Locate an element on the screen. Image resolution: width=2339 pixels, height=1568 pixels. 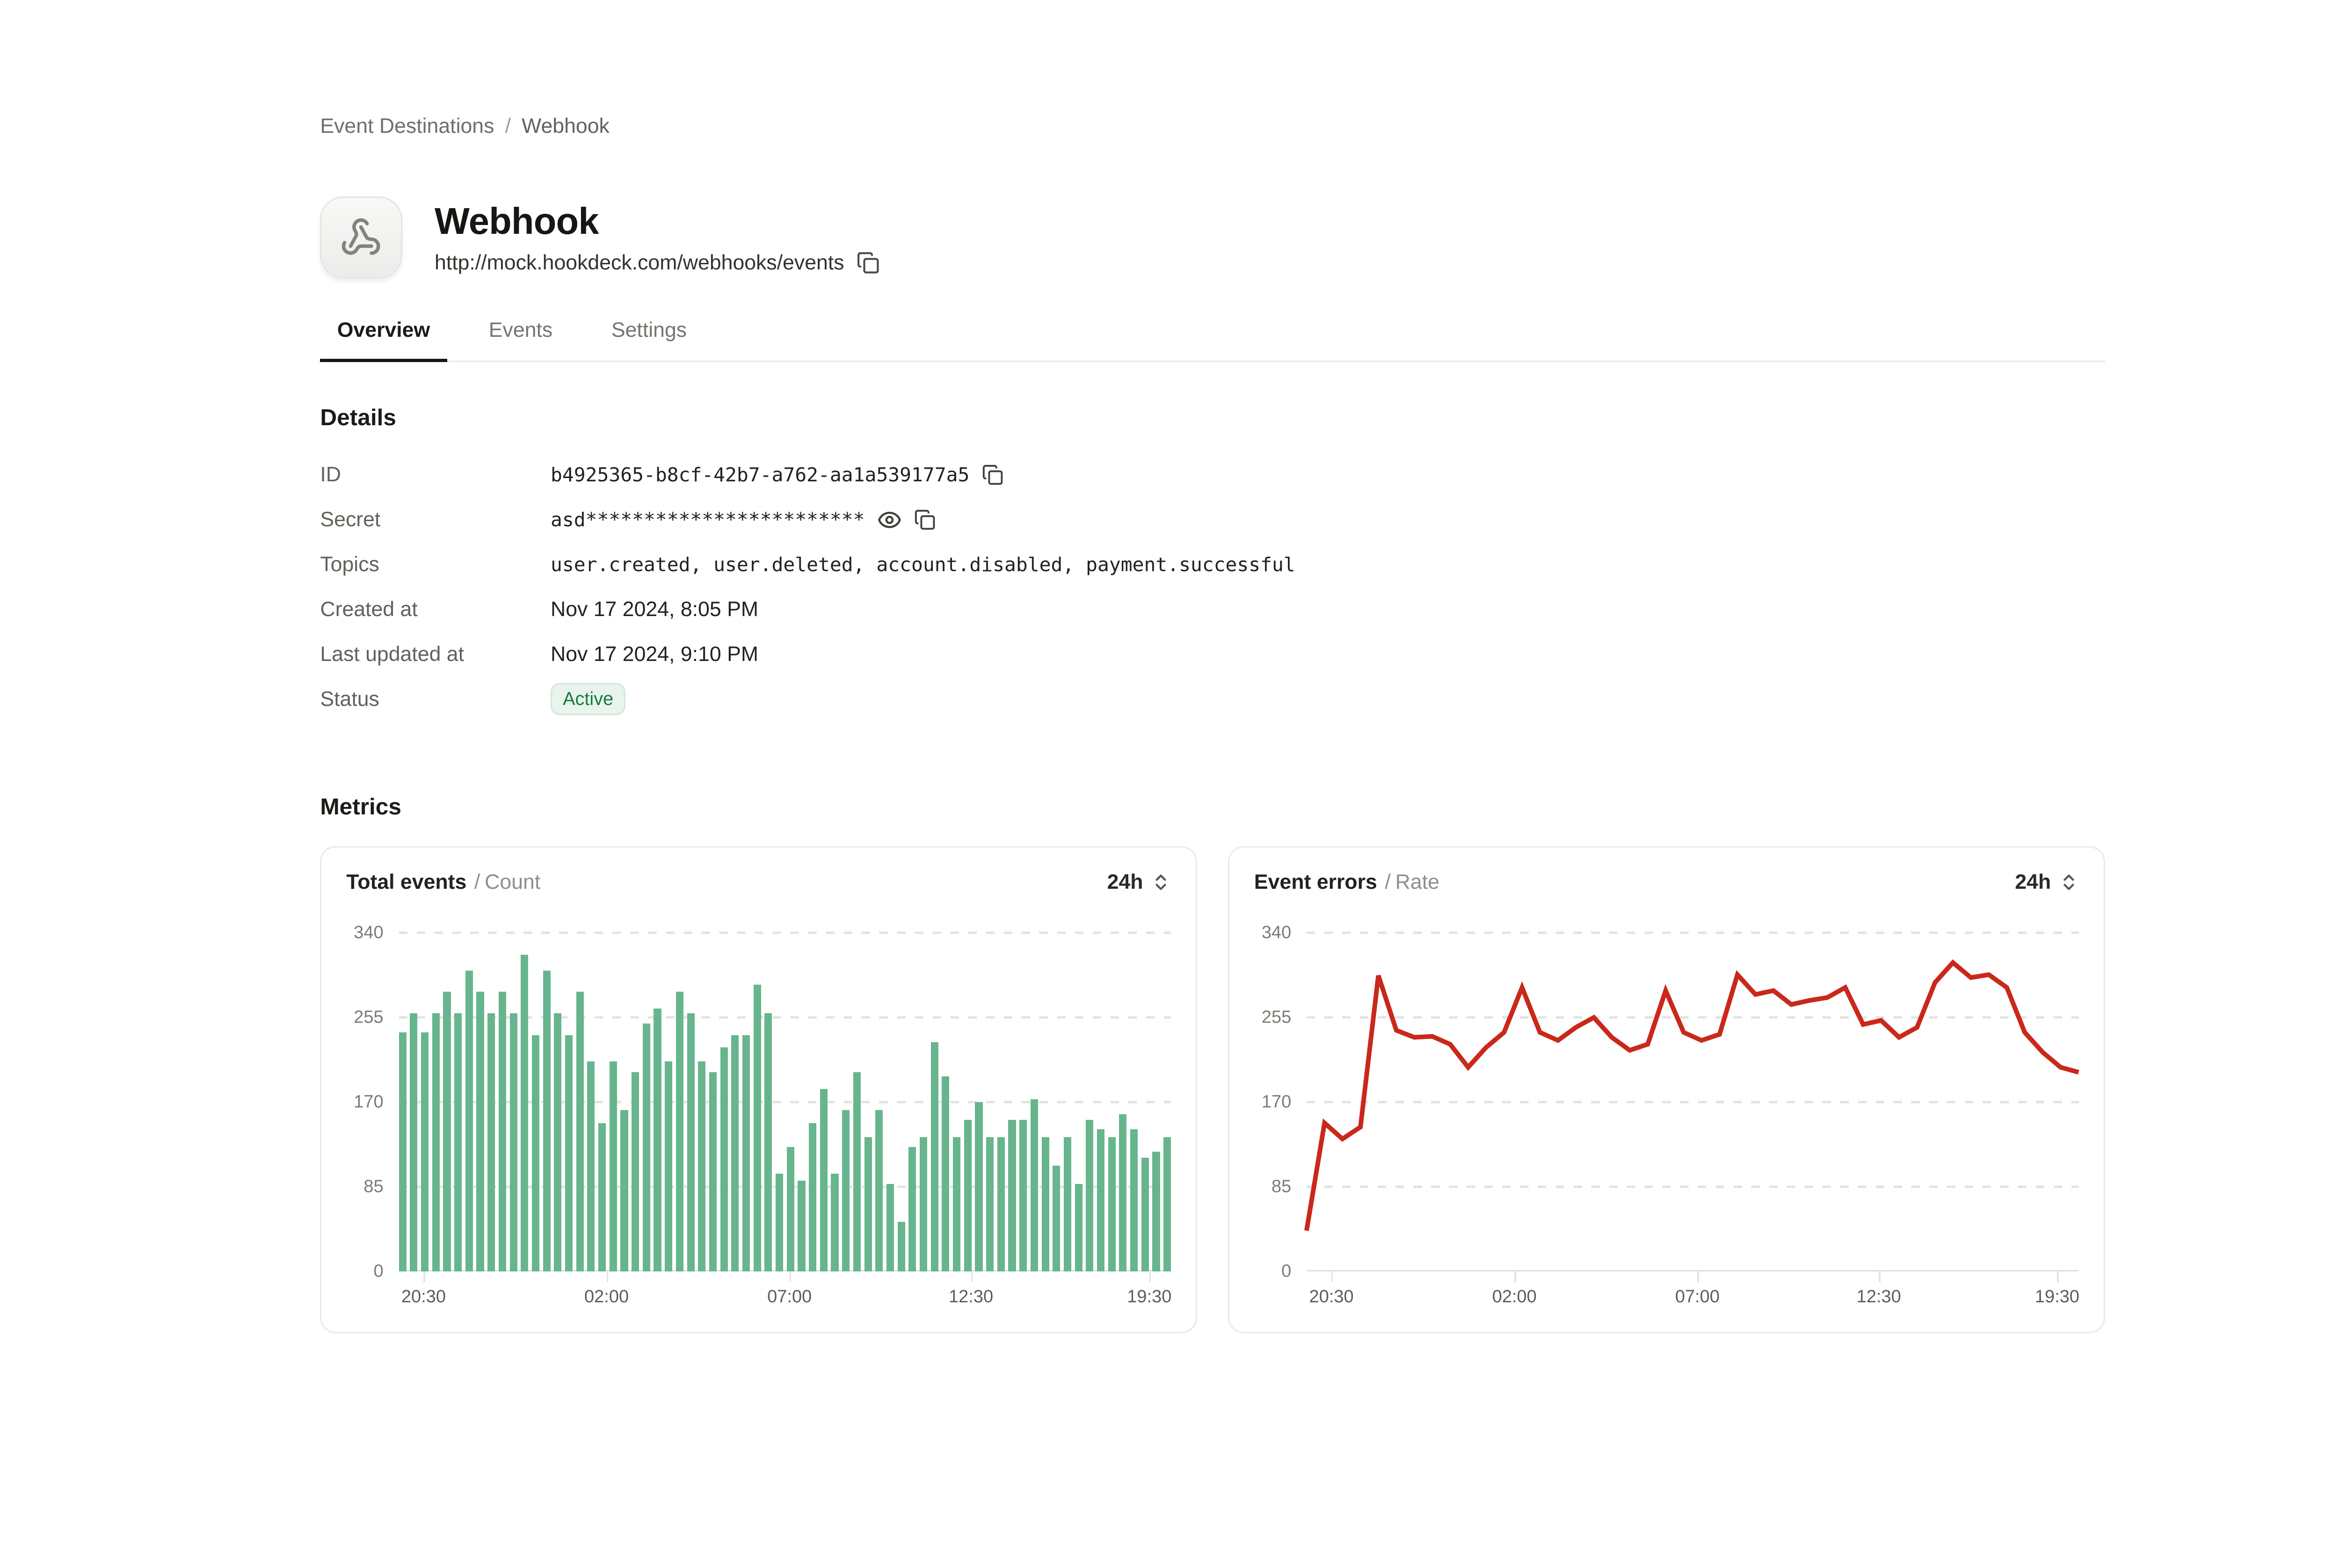
secret-value: asd************************ is located at coordinates (707, 519).